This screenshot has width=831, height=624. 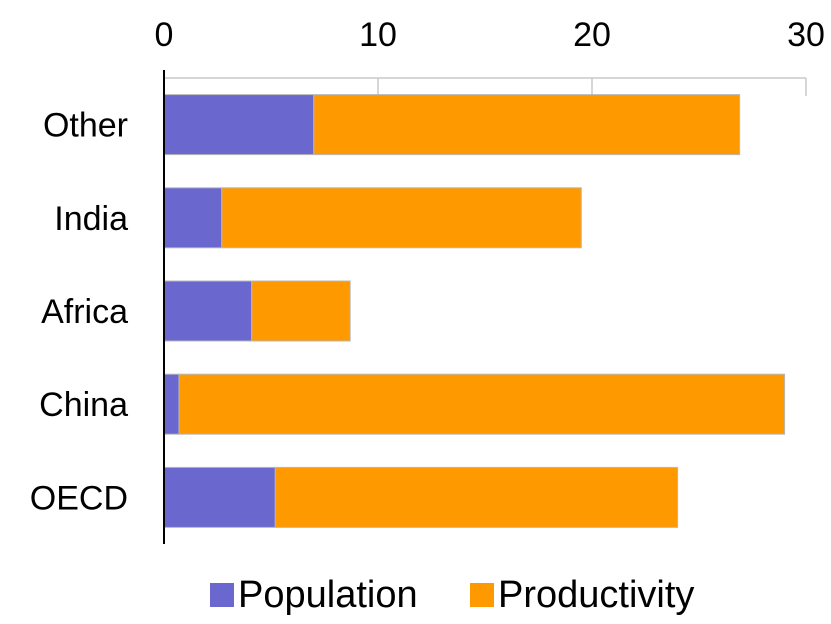 What do you see at coordinates (79, 498) in the screenshot?
I see `category-label-oecd: OECD` at bounding box center [79, 498].